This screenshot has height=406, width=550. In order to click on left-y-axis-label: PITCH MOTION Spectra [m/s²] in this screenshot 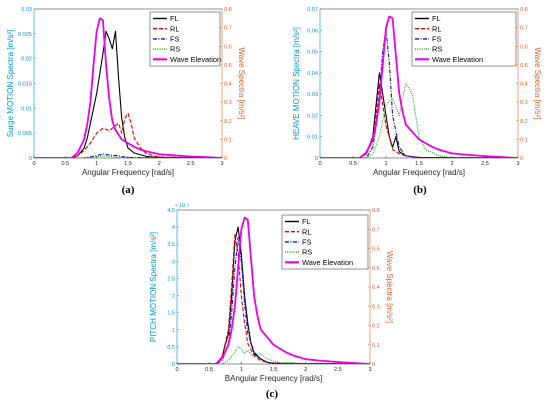, I will do `click(153, 287)`.